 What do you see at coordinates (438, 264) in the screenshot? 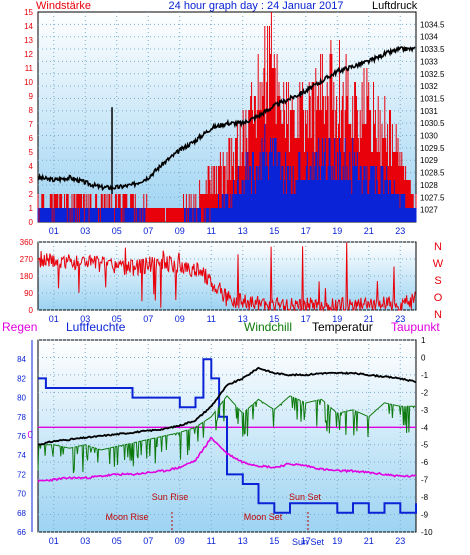
I see `compass-label: W` at bounding box center [438, 264].